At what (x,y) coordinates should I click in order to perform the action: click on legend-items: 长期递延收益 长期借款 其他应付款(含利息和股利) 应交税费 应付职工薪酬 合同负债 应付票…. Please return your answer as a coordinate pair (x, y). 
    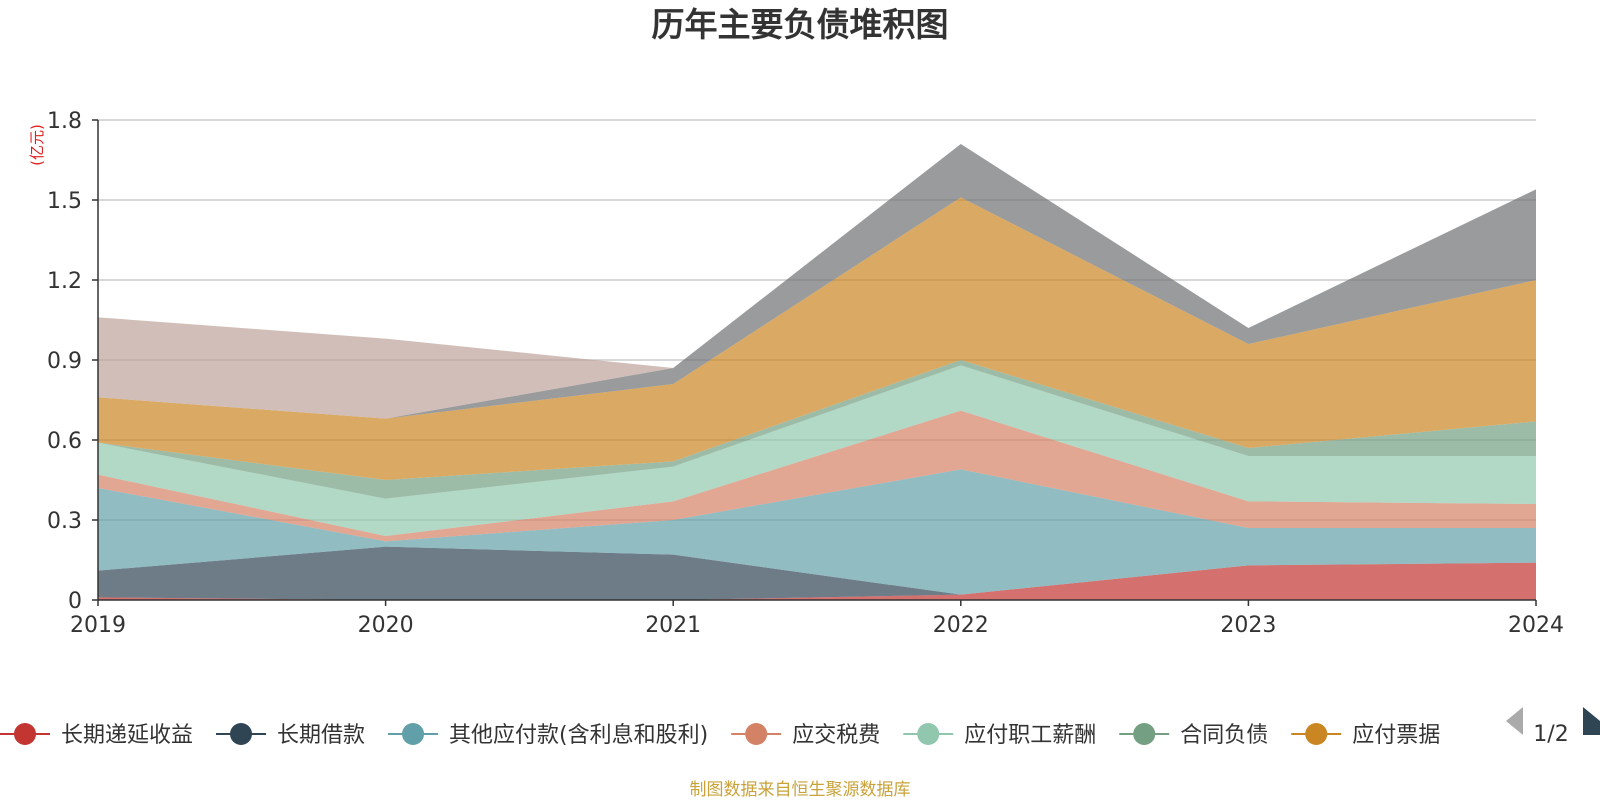
    Looking at the image, I should click on (720, 735).